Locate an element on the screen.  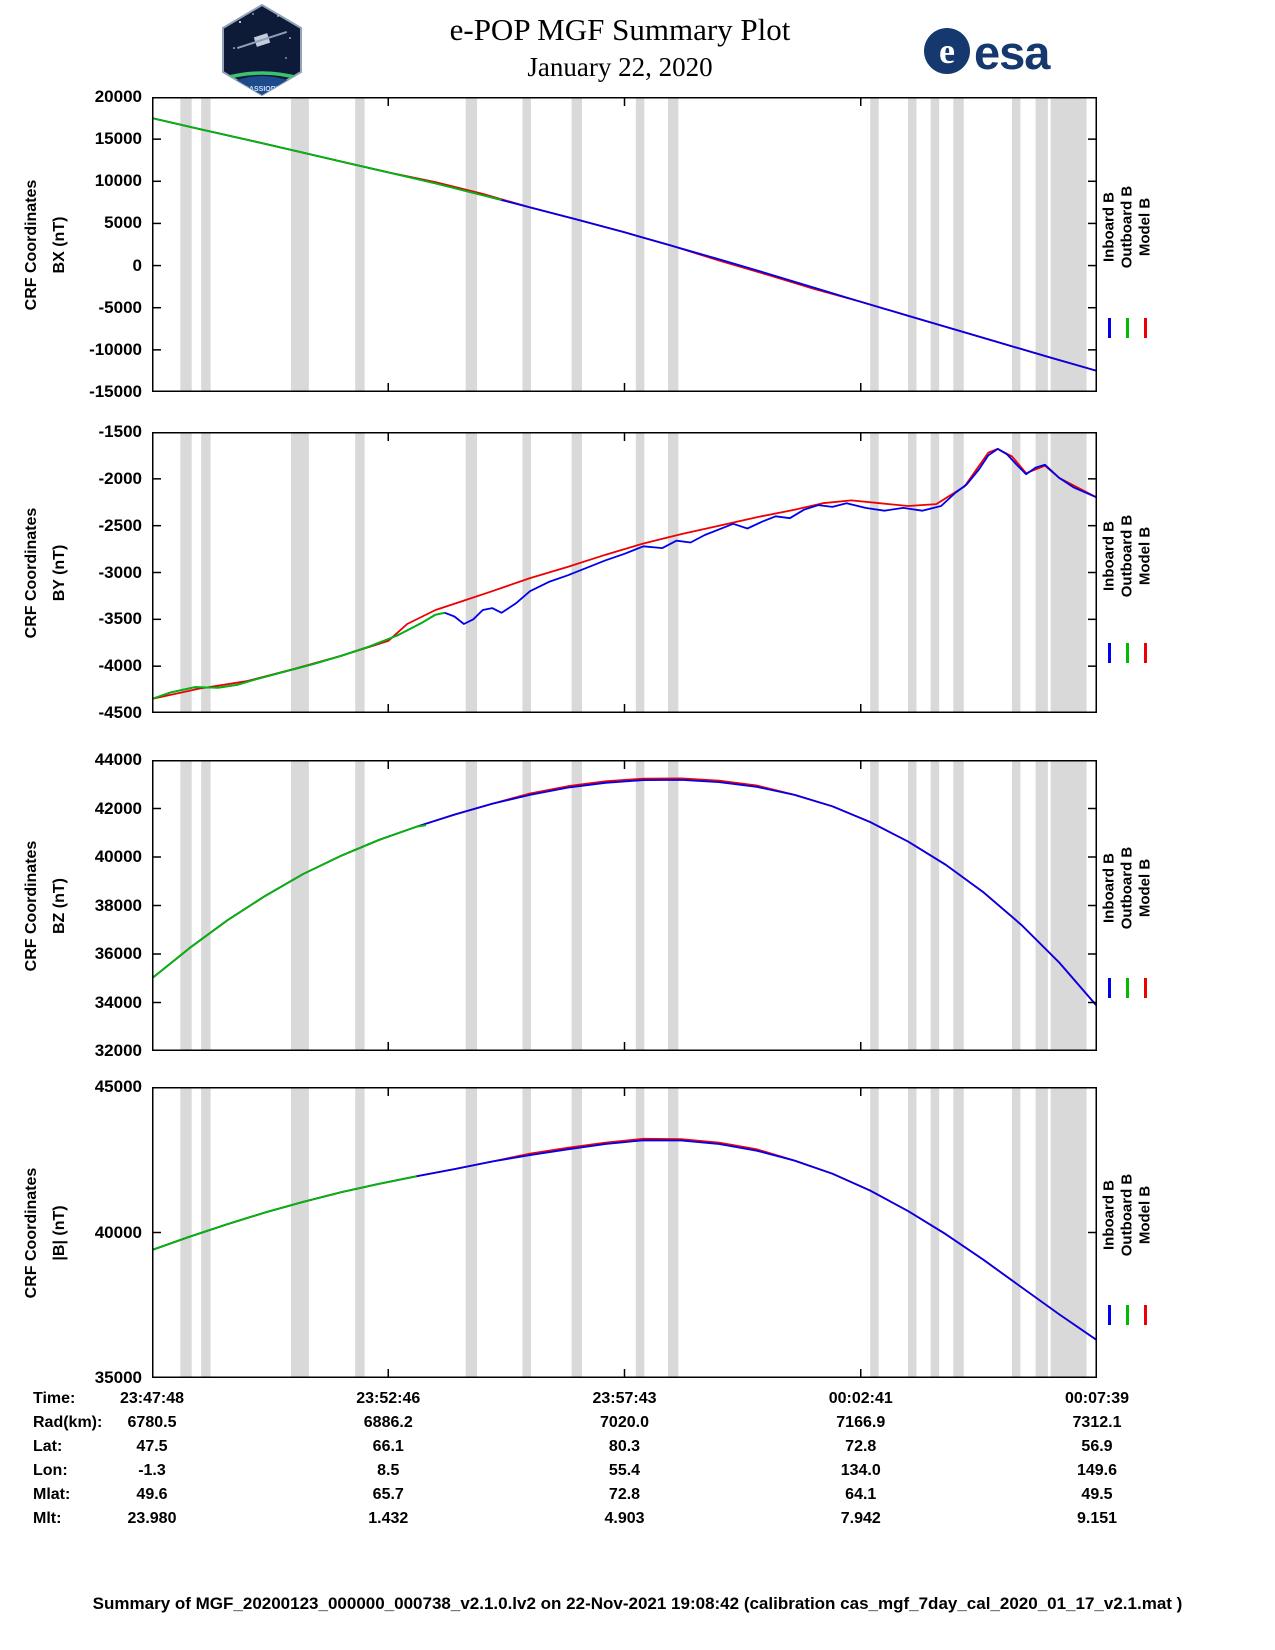
y-tick-label-BX: 0 is located at coordinates (137, 265).